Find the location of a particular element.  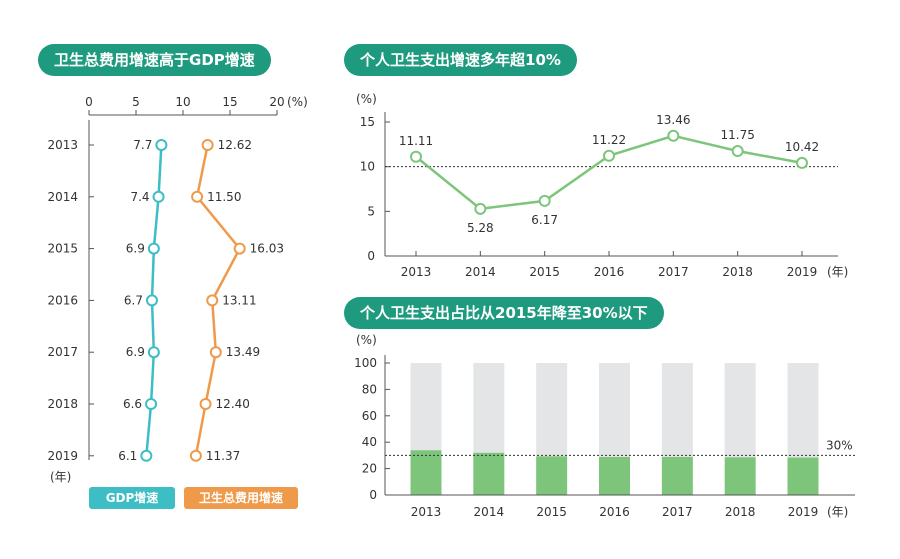

top-axis-tick-label: 20 is located at coordinates (276, 102).